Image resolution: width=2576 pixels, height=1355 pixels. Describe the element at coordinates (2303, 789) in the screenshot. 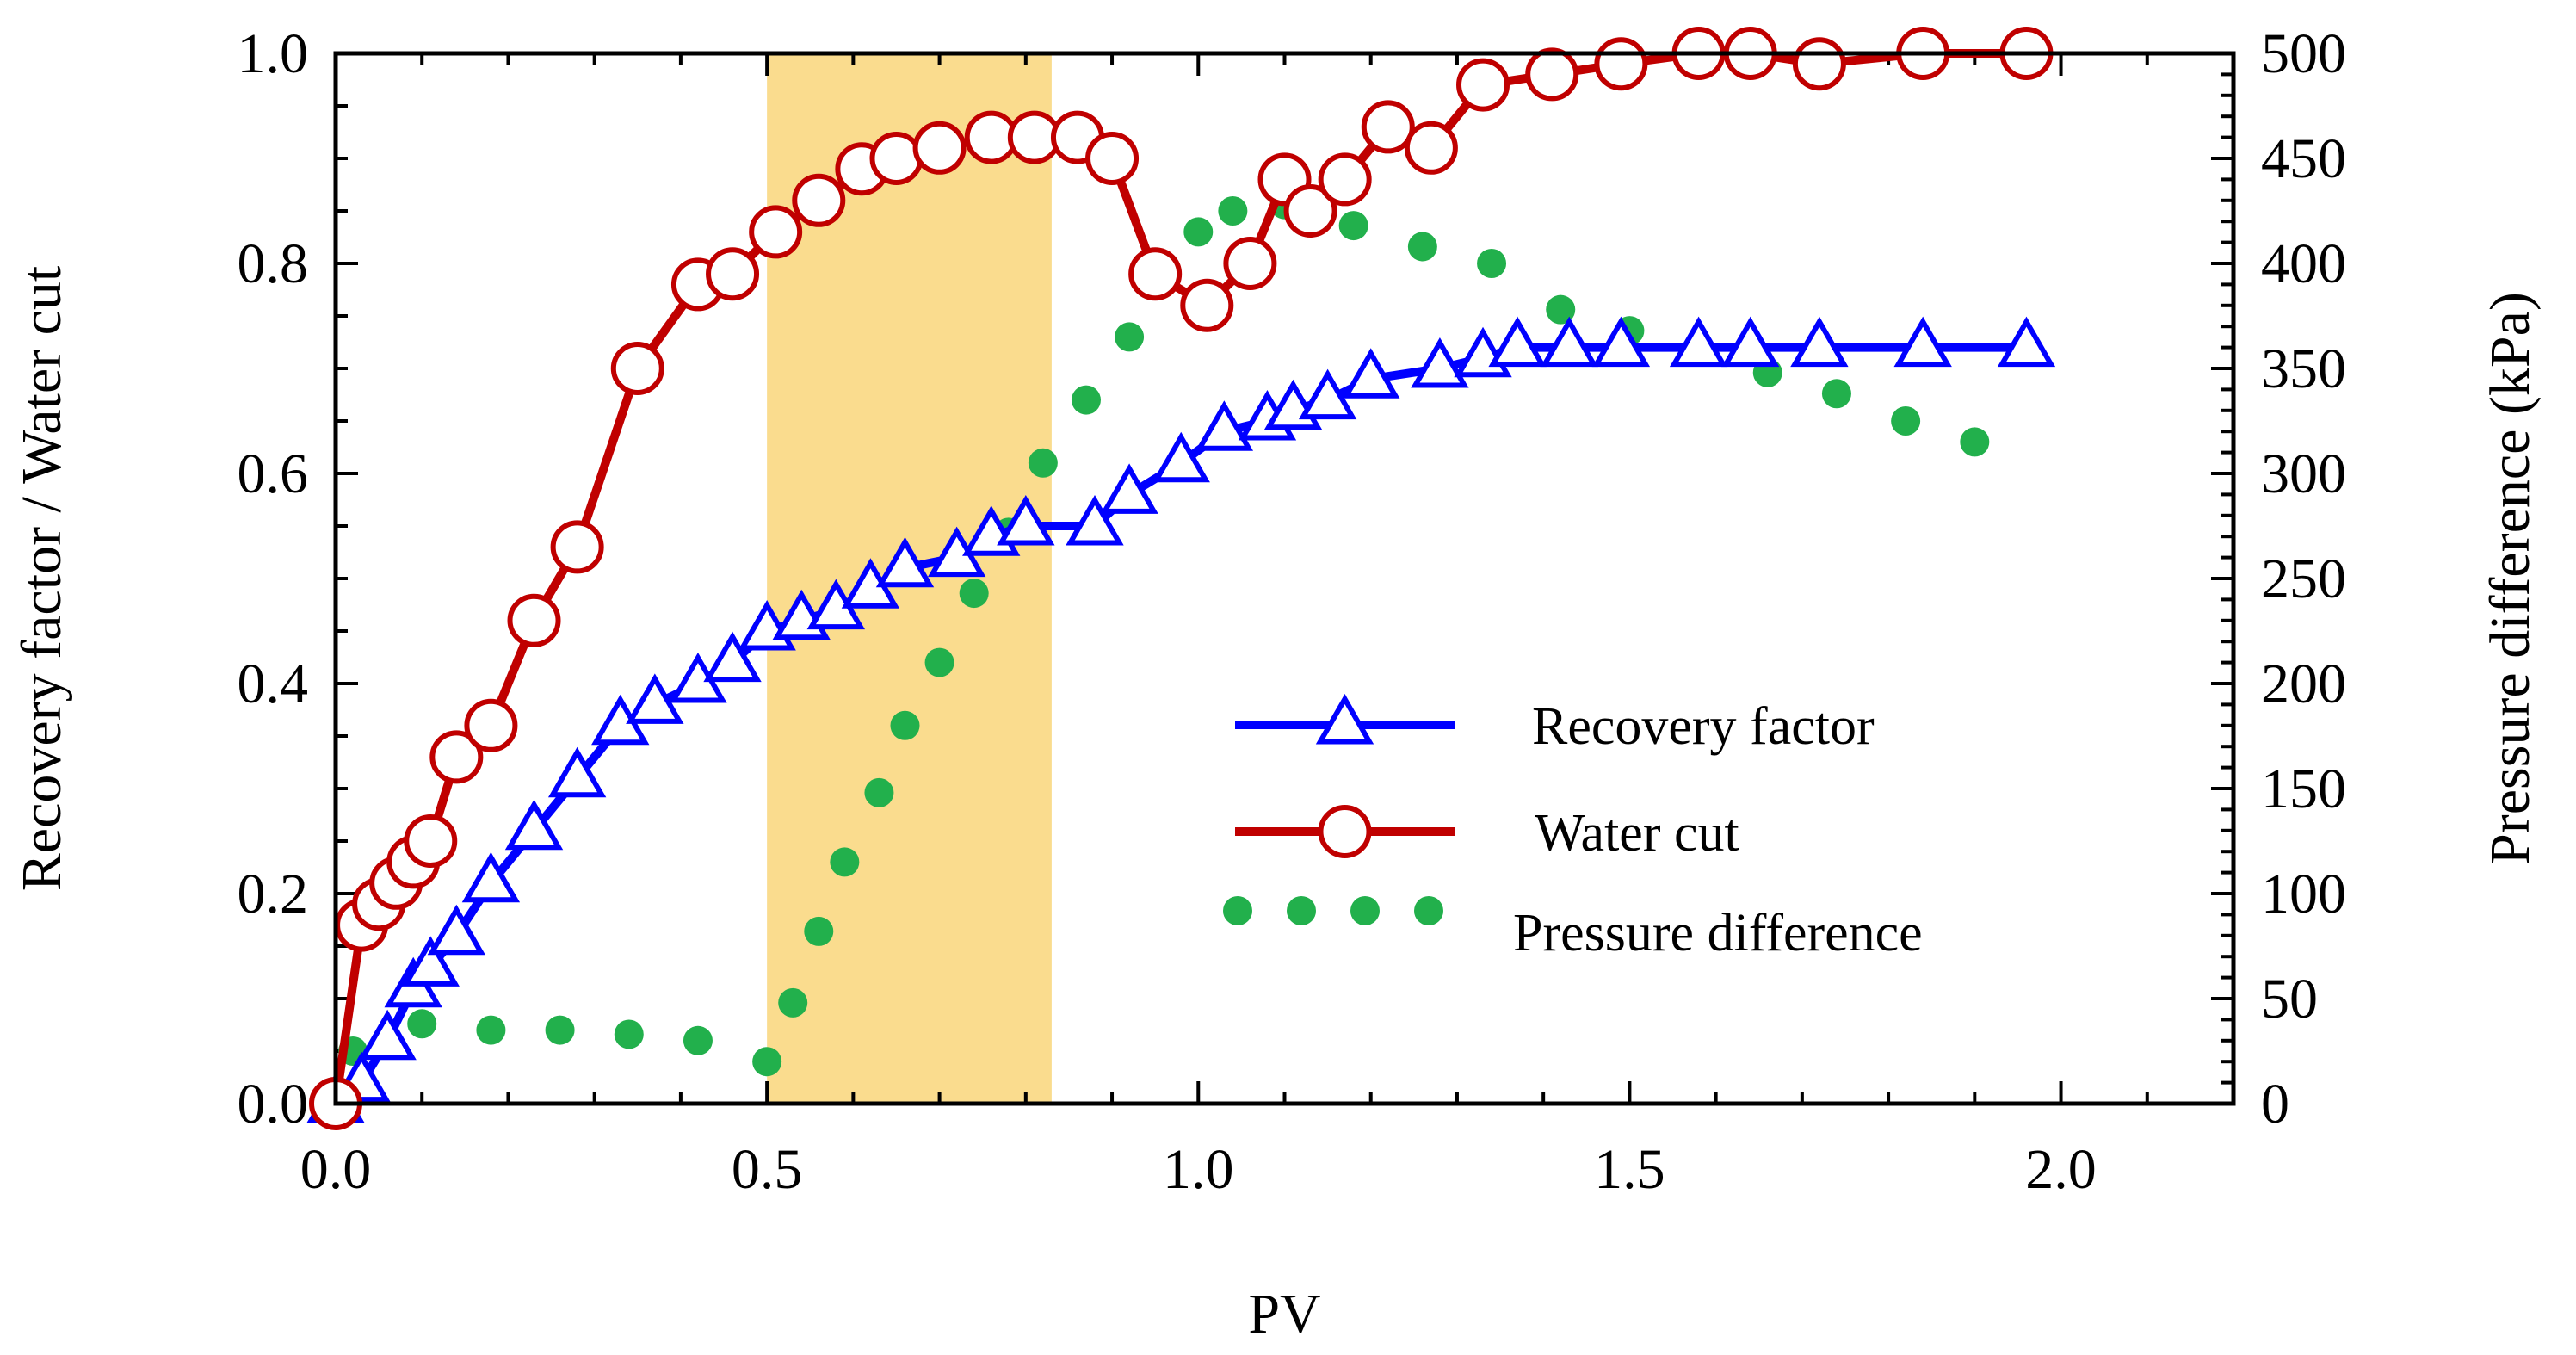

I see `y2-tick-label: 150` at that location.